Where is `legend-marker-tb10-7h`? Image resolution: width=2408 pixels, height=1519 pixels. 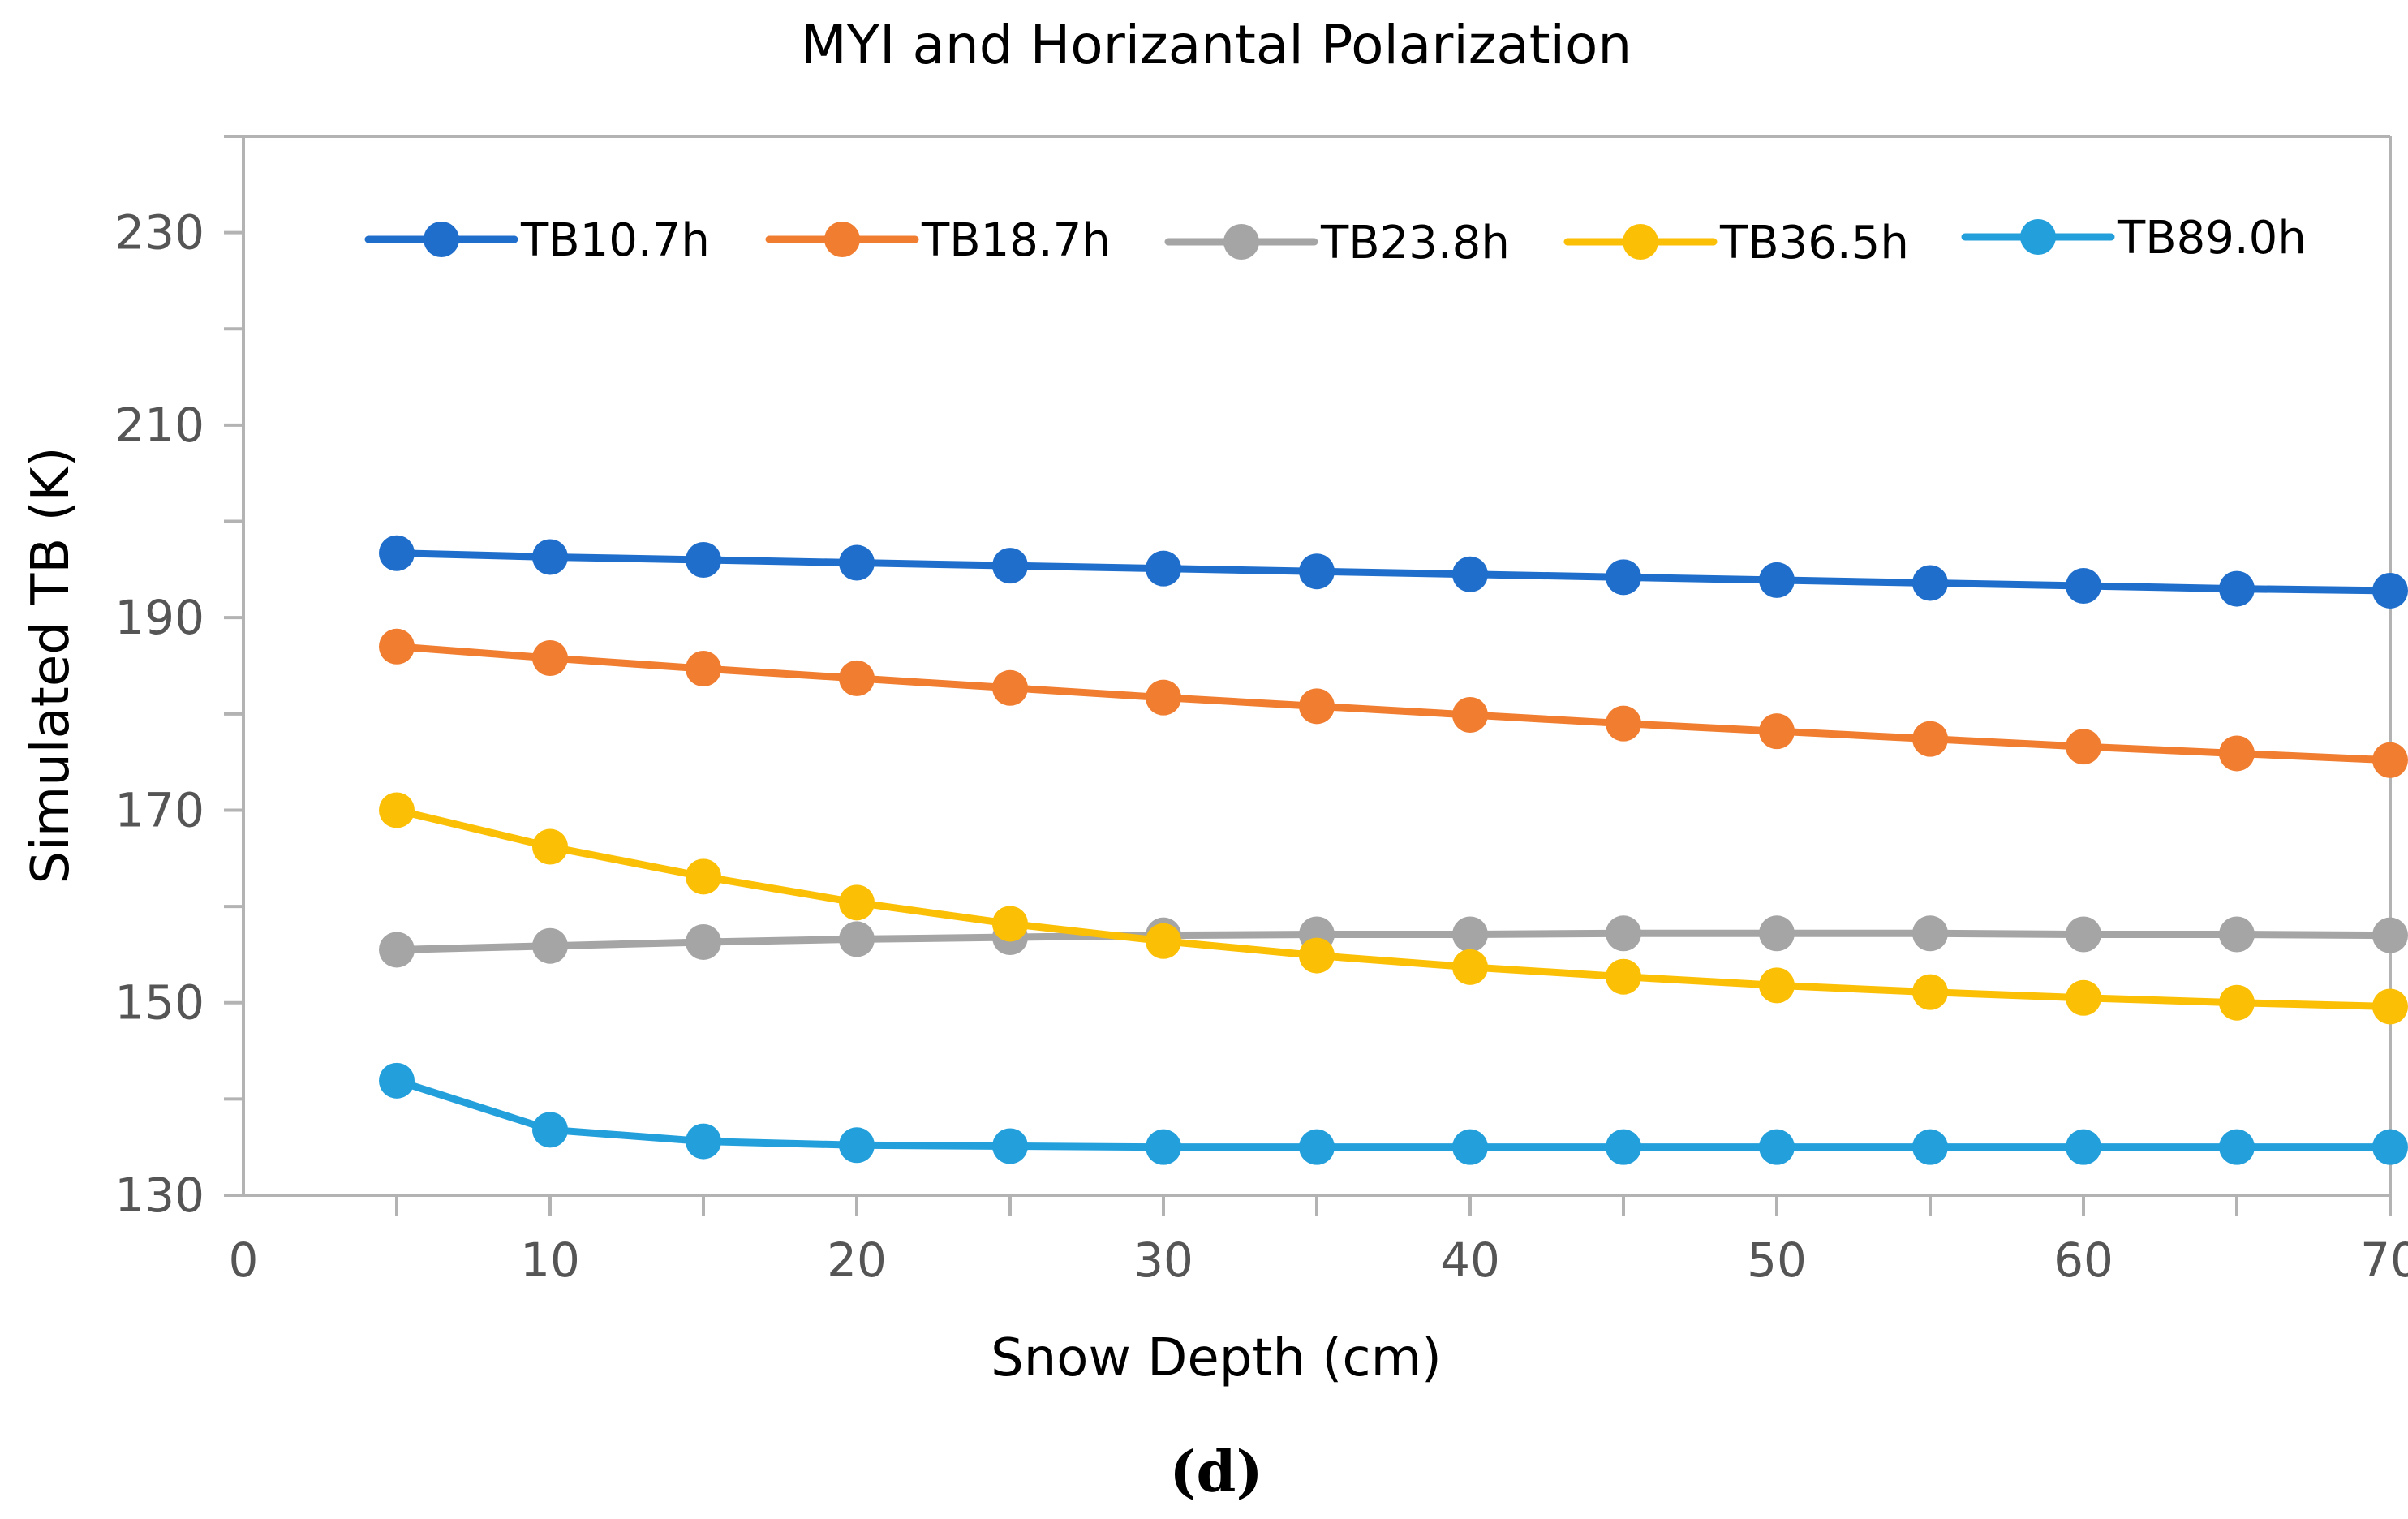
legend-marker-tb10-7h is located at coordinates (441, 239).